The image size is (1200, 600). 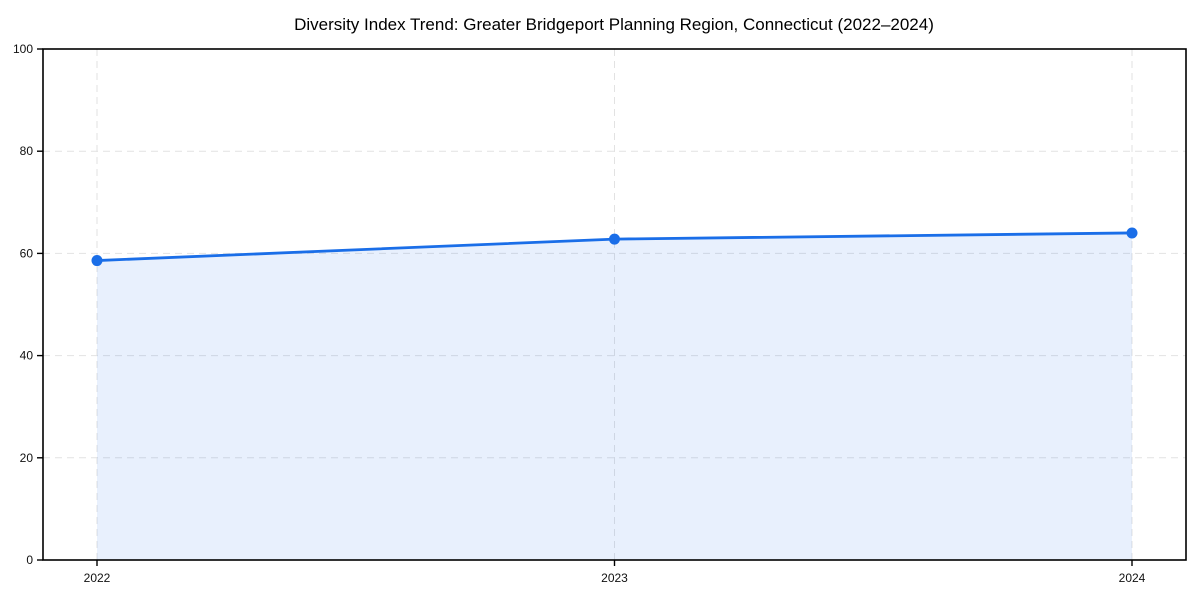 I want to click on y-tick-label: 40, so click(x=27, y=356).